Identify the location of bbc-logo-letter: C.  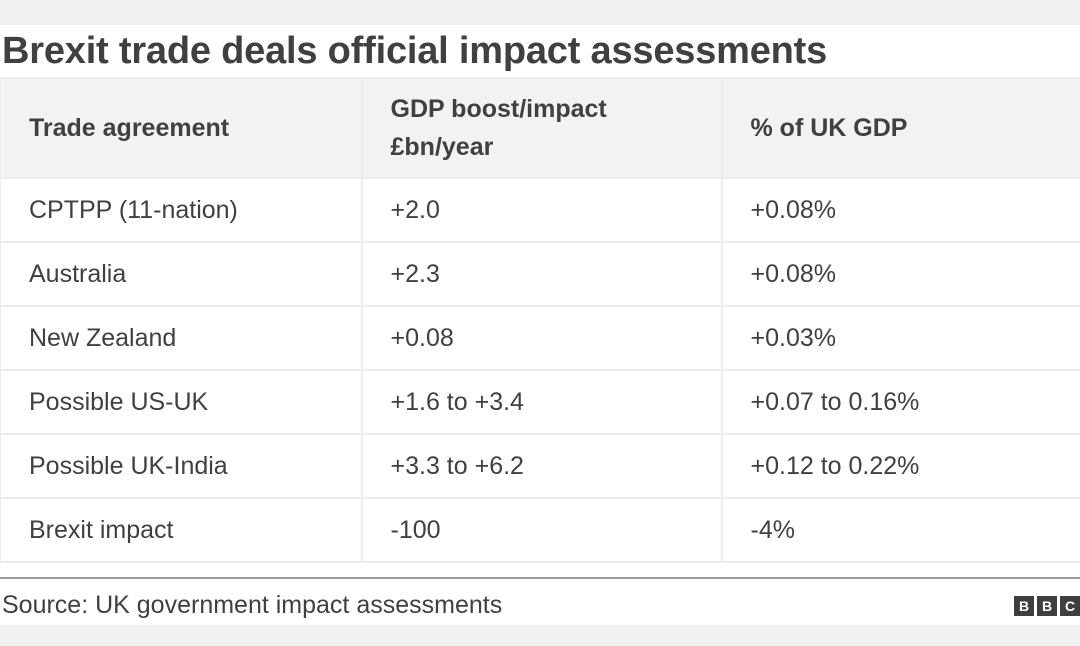
(1070, 606).